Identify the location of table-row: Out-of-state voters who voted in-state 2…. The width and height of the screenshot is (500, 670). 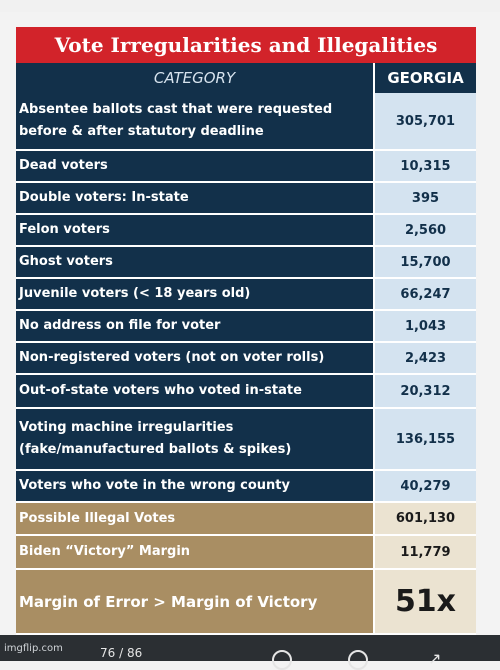
(246, 392).